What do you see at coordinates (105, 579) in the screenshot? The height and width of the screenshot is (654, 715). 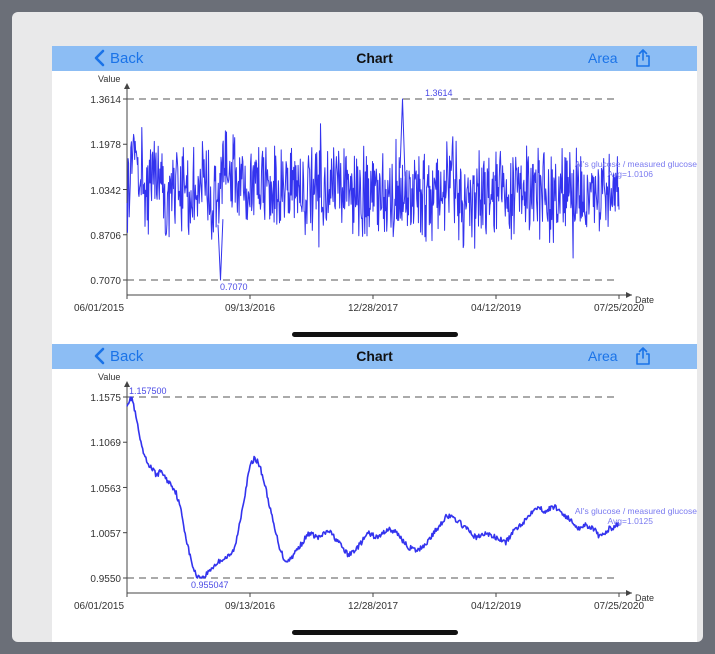 I see `y-tick-label: 0.9550` at bounding box center [105, 579].